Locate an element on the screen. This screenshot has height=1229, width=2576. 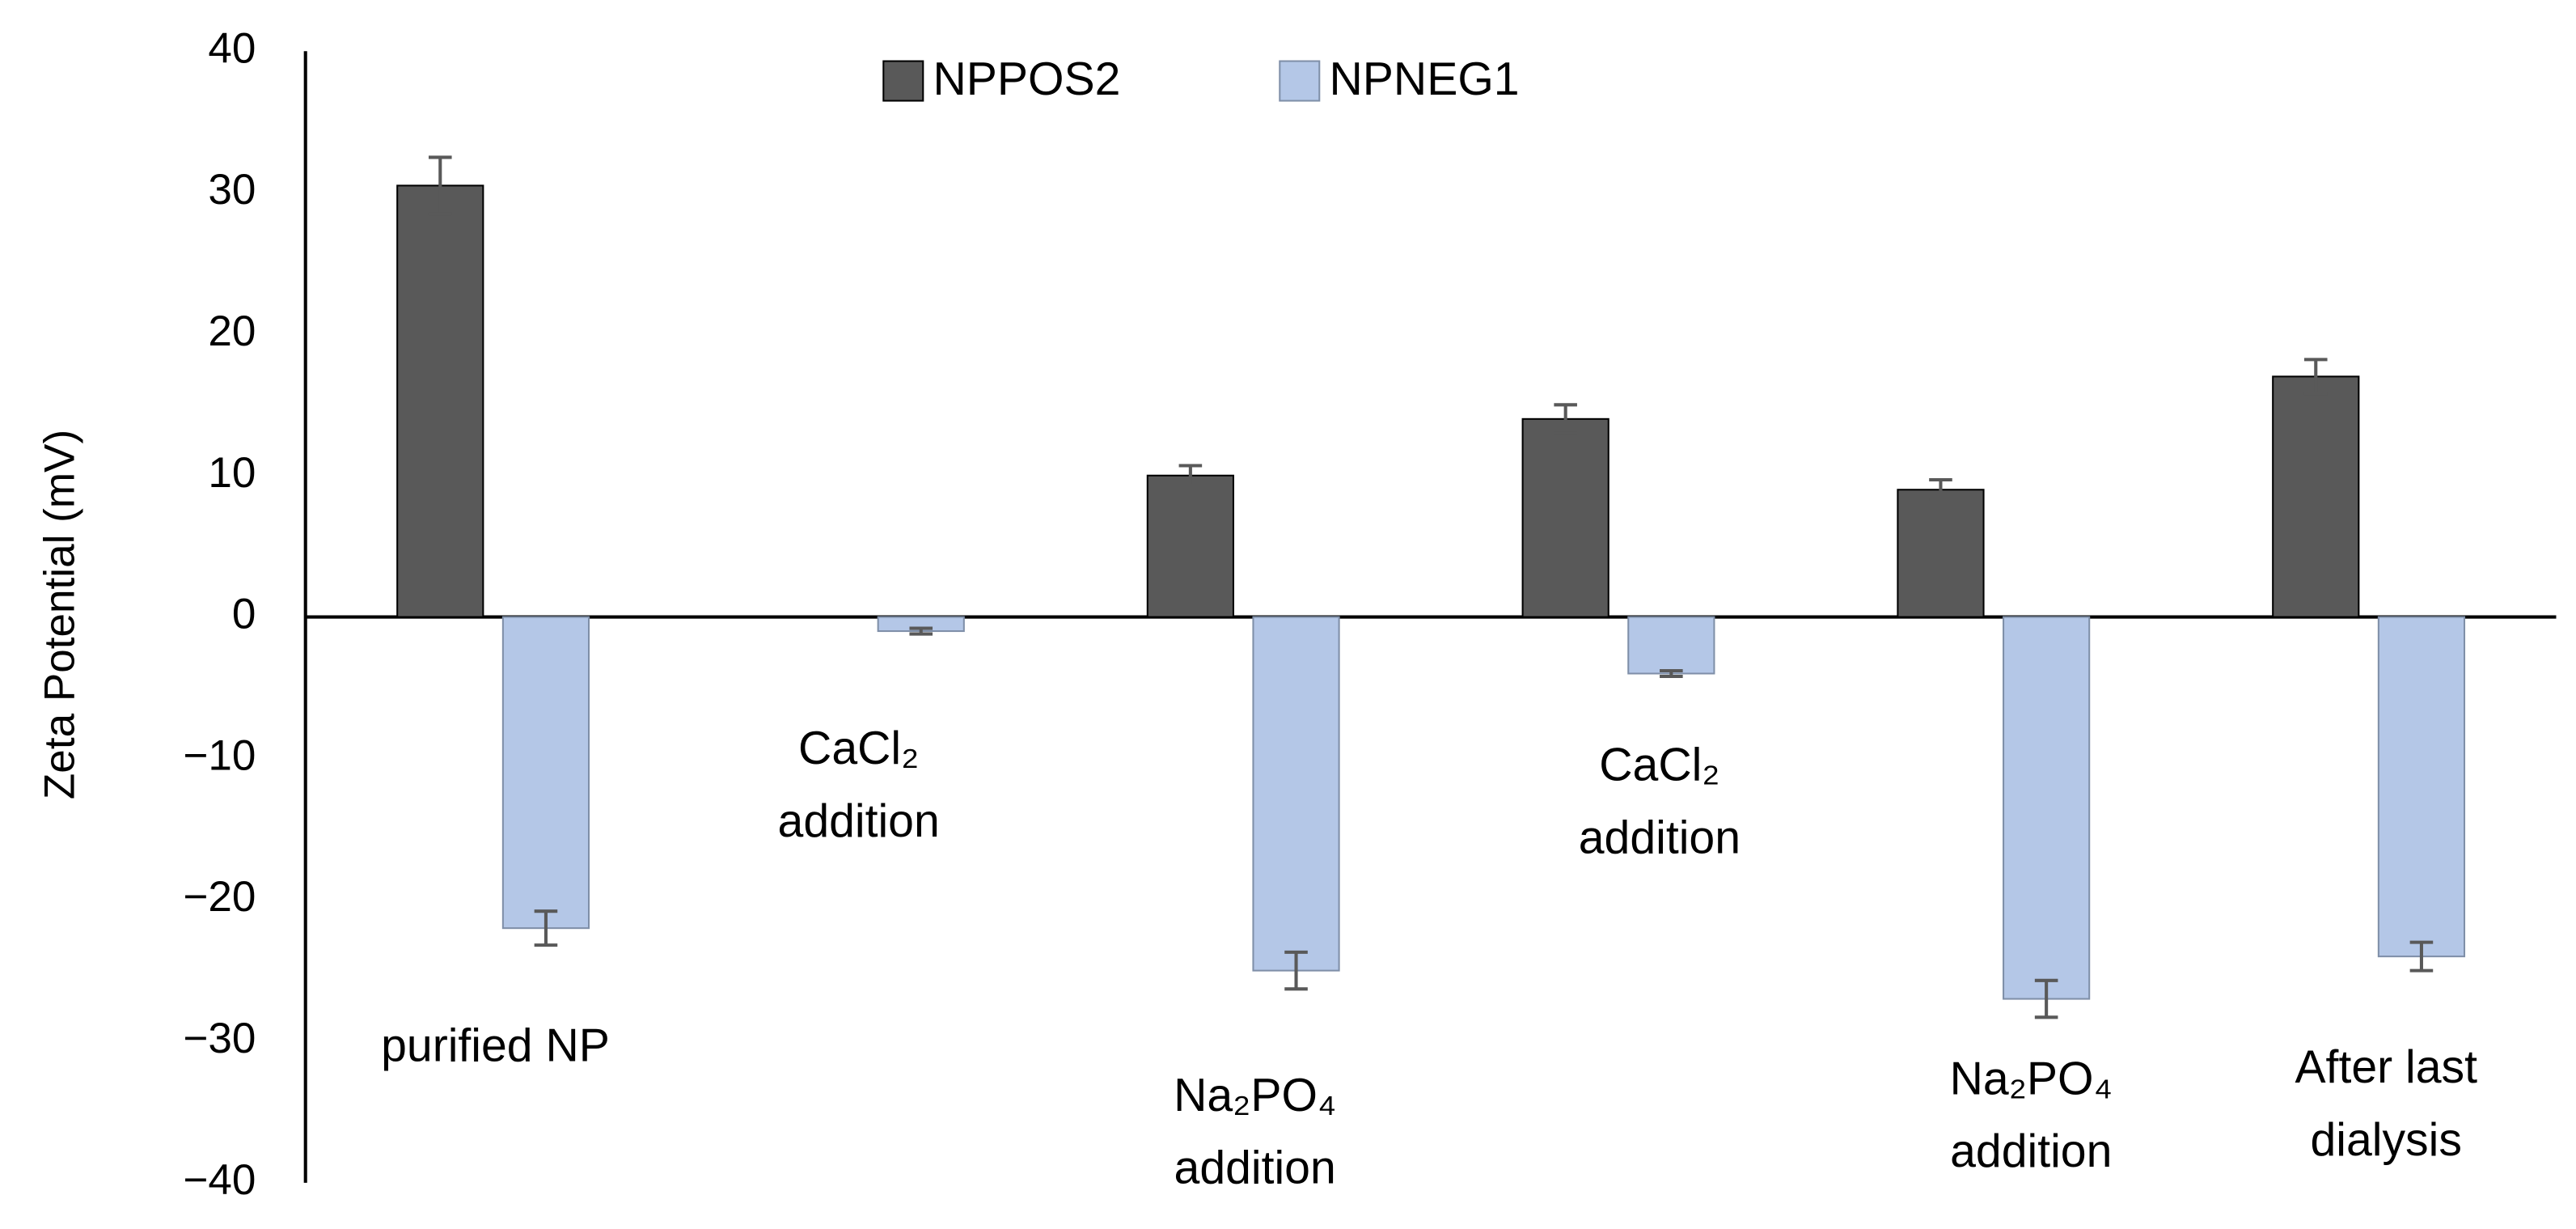
y-tick-label: −40 is located at coordinates (220, 1180).